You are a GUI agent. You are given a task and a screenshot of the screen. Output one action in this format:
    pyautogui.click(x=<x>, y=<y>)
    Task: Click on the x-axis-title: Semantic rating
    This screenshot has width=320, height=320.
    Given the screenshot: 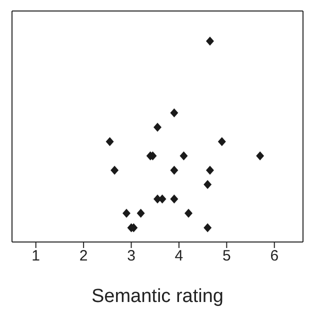 What is the action you would take?
    pyautogui.click(x=157, y=296)
    